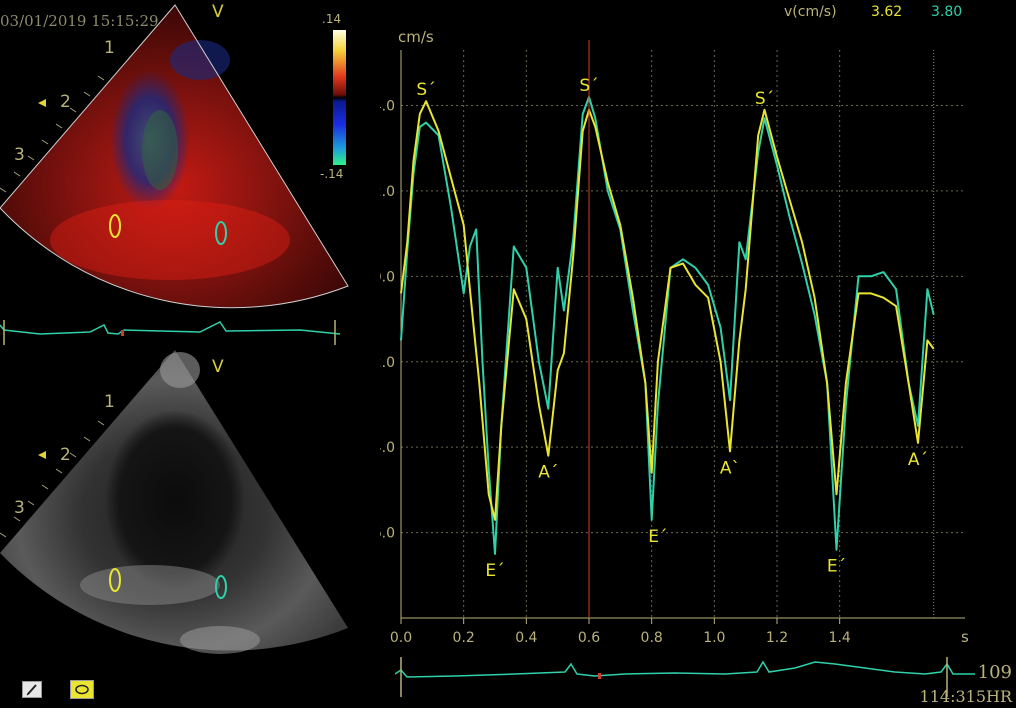  Describe the element at coordinates (685, 677) in the screenshot. I see `ecg-strip` at that location.